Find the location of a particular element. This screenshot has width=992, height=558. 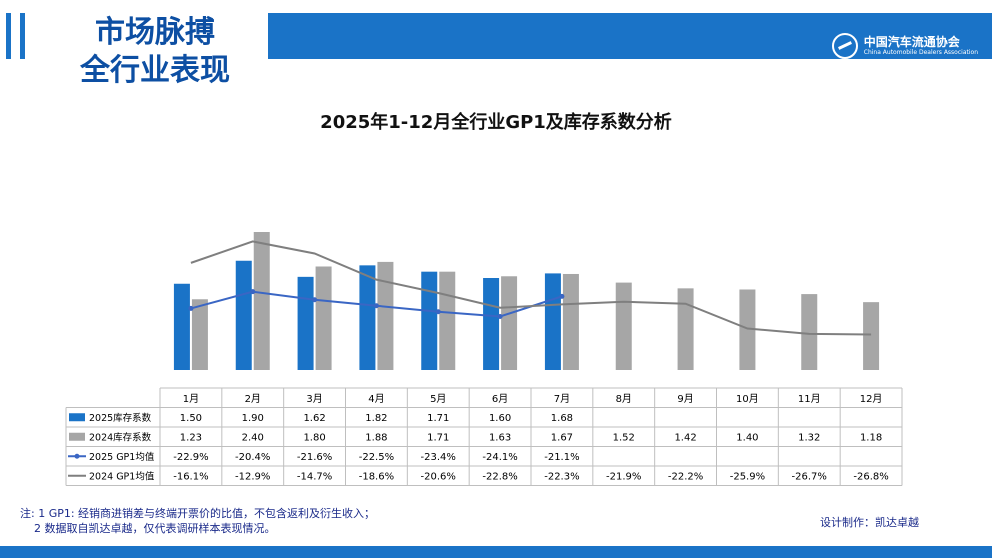

footnote-1: 注: 1 GP1: 经销商进销差与终端开票价的比值，不包含返利及衍生收入； is located at coordinates (198, 513).